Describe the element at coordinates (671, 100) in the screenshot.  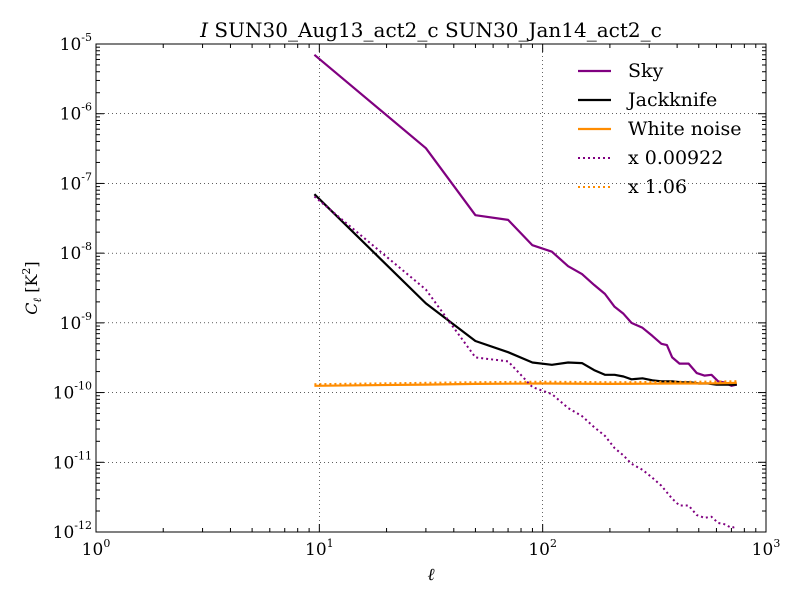
I see `legend-label-1: Jackknife` at that location.